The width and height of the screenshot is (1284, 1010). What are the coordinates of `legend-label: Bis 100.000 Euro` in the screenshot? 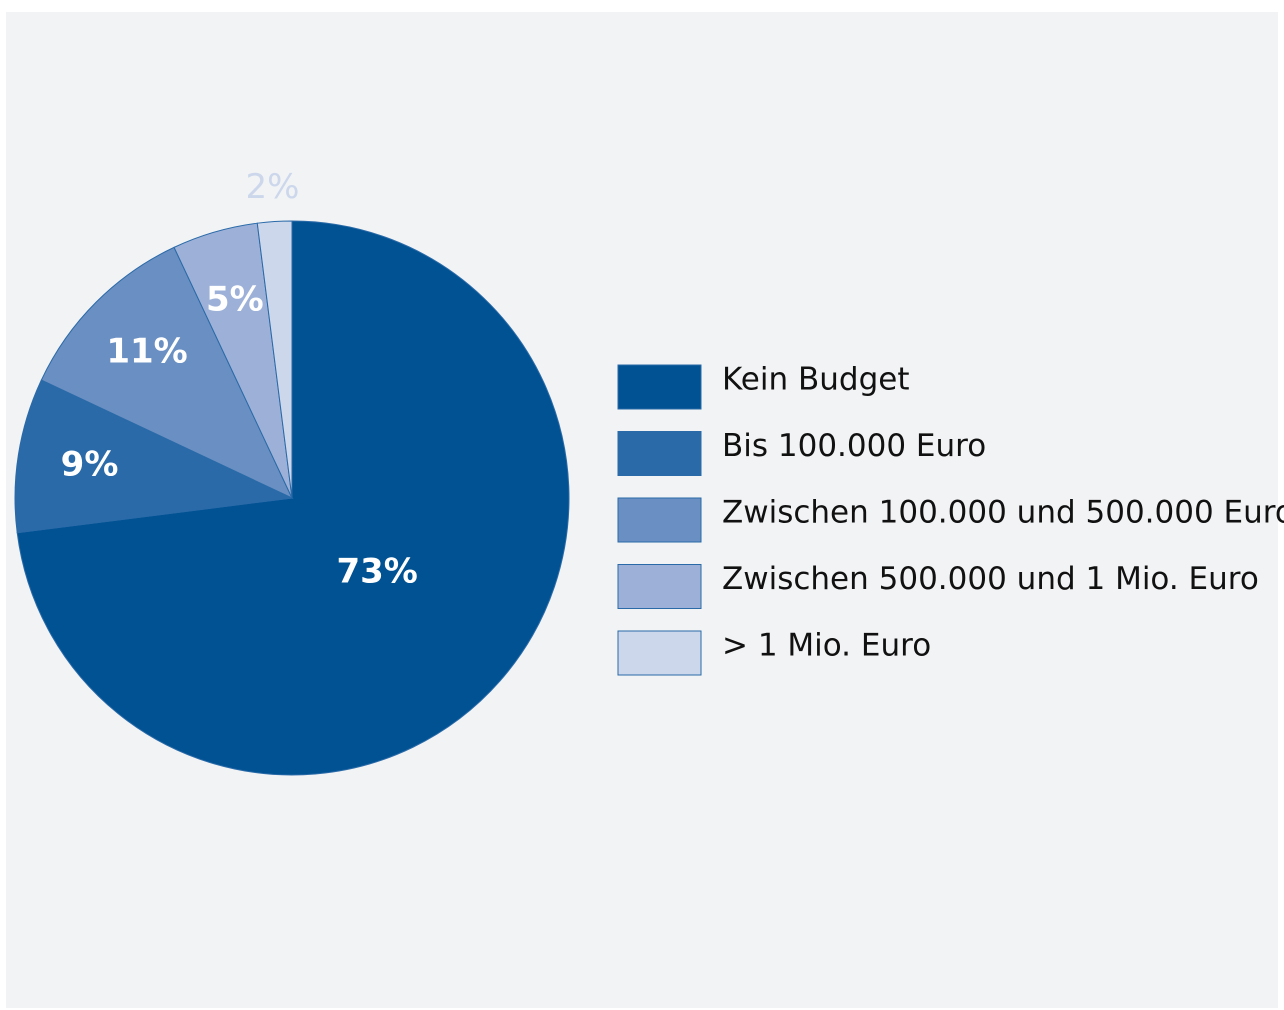 It's located at (854, 446).